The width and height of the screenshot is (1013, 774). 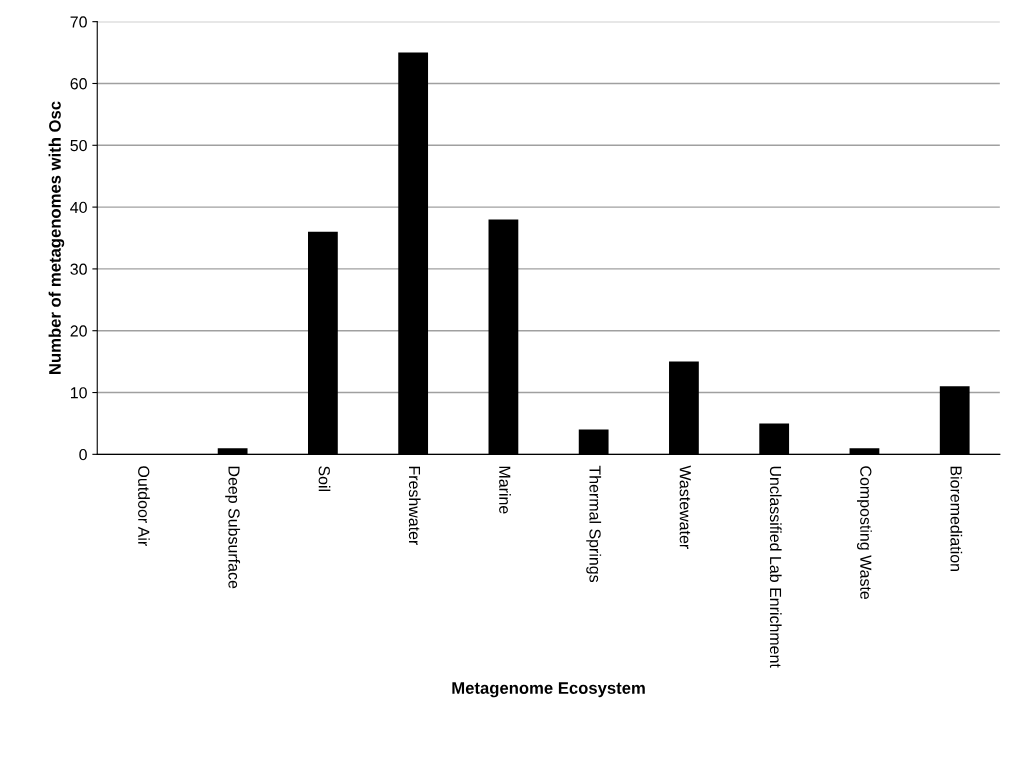 I want to click on y-tick-label: 50, so click(x=78, y=145).